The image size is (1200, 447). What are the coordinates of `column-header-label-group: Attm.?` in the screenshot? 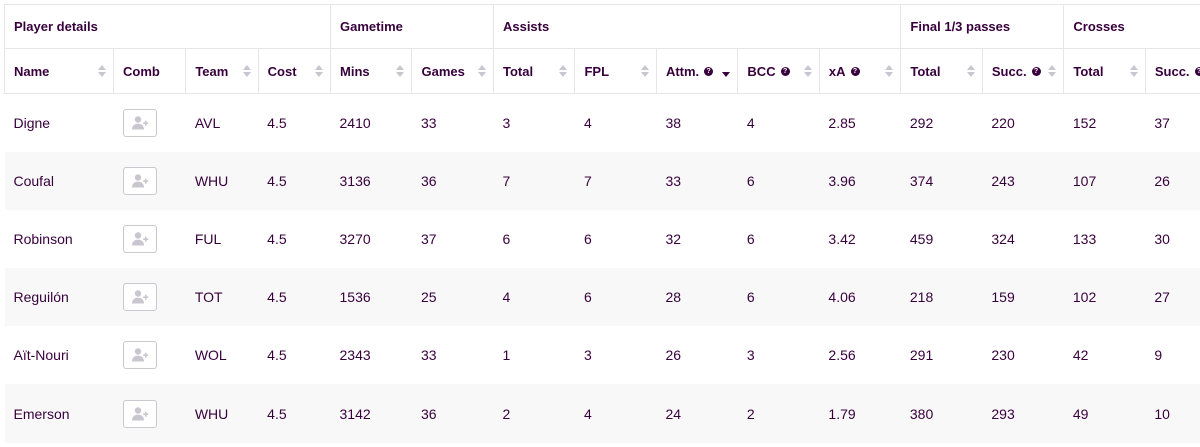 It's located at (689, 71).